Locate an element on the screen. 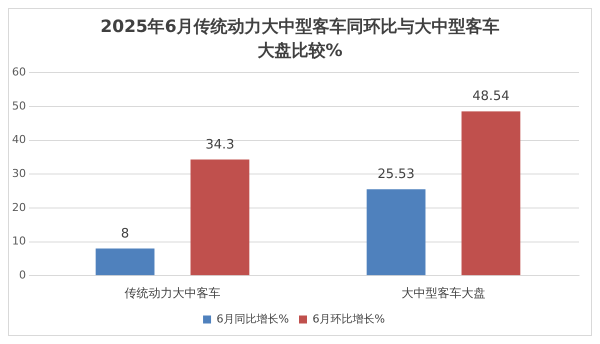  legend-label: 6月同比增长% is located at coordinates (252, 319).